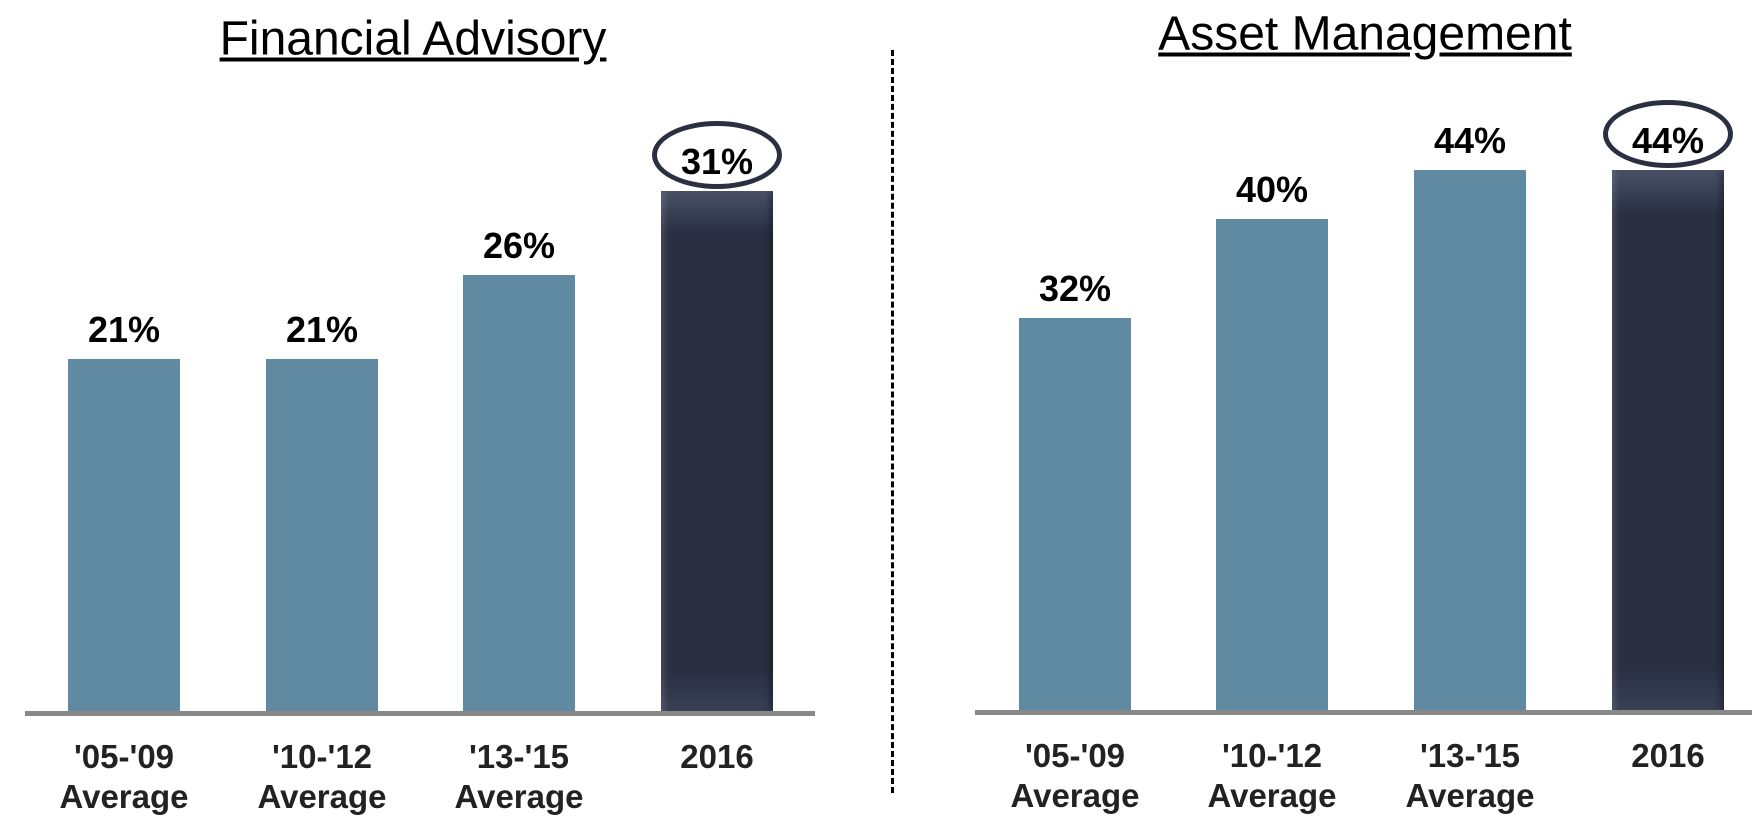 This screenshot has width=1752, height=817. I want to click on divider, so click(892, 421).